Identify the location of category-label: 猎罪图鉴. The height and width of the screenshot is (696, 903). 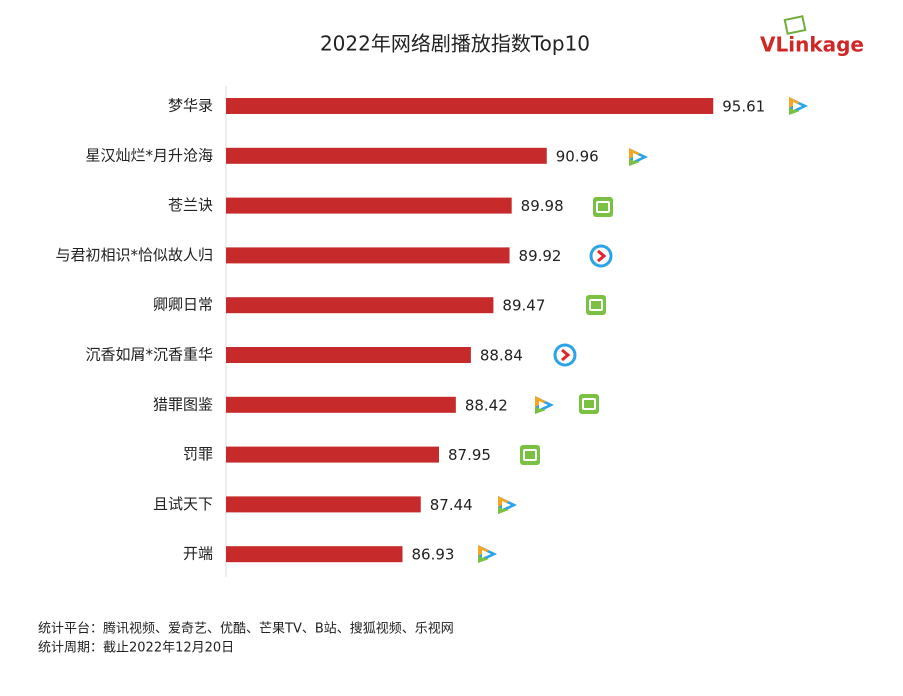
(183, 404).